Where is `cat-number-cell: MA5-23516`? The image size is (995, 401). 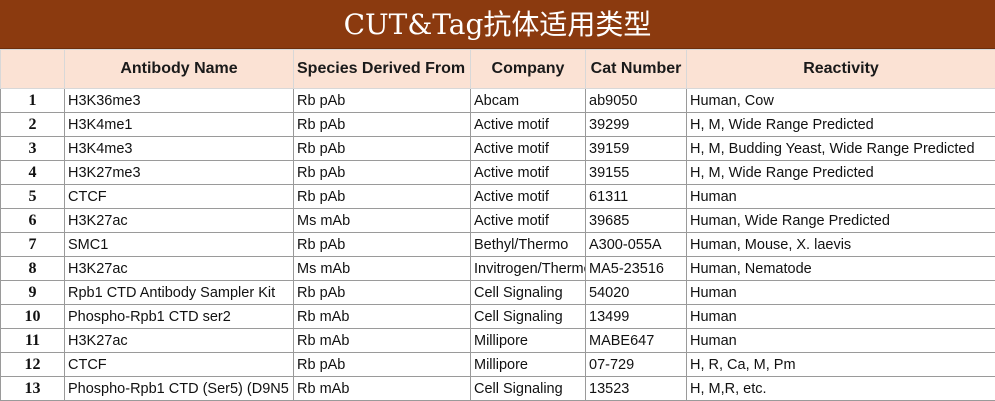 cat-number-cell: MA5-23516 is located at coordinates (636, 268).